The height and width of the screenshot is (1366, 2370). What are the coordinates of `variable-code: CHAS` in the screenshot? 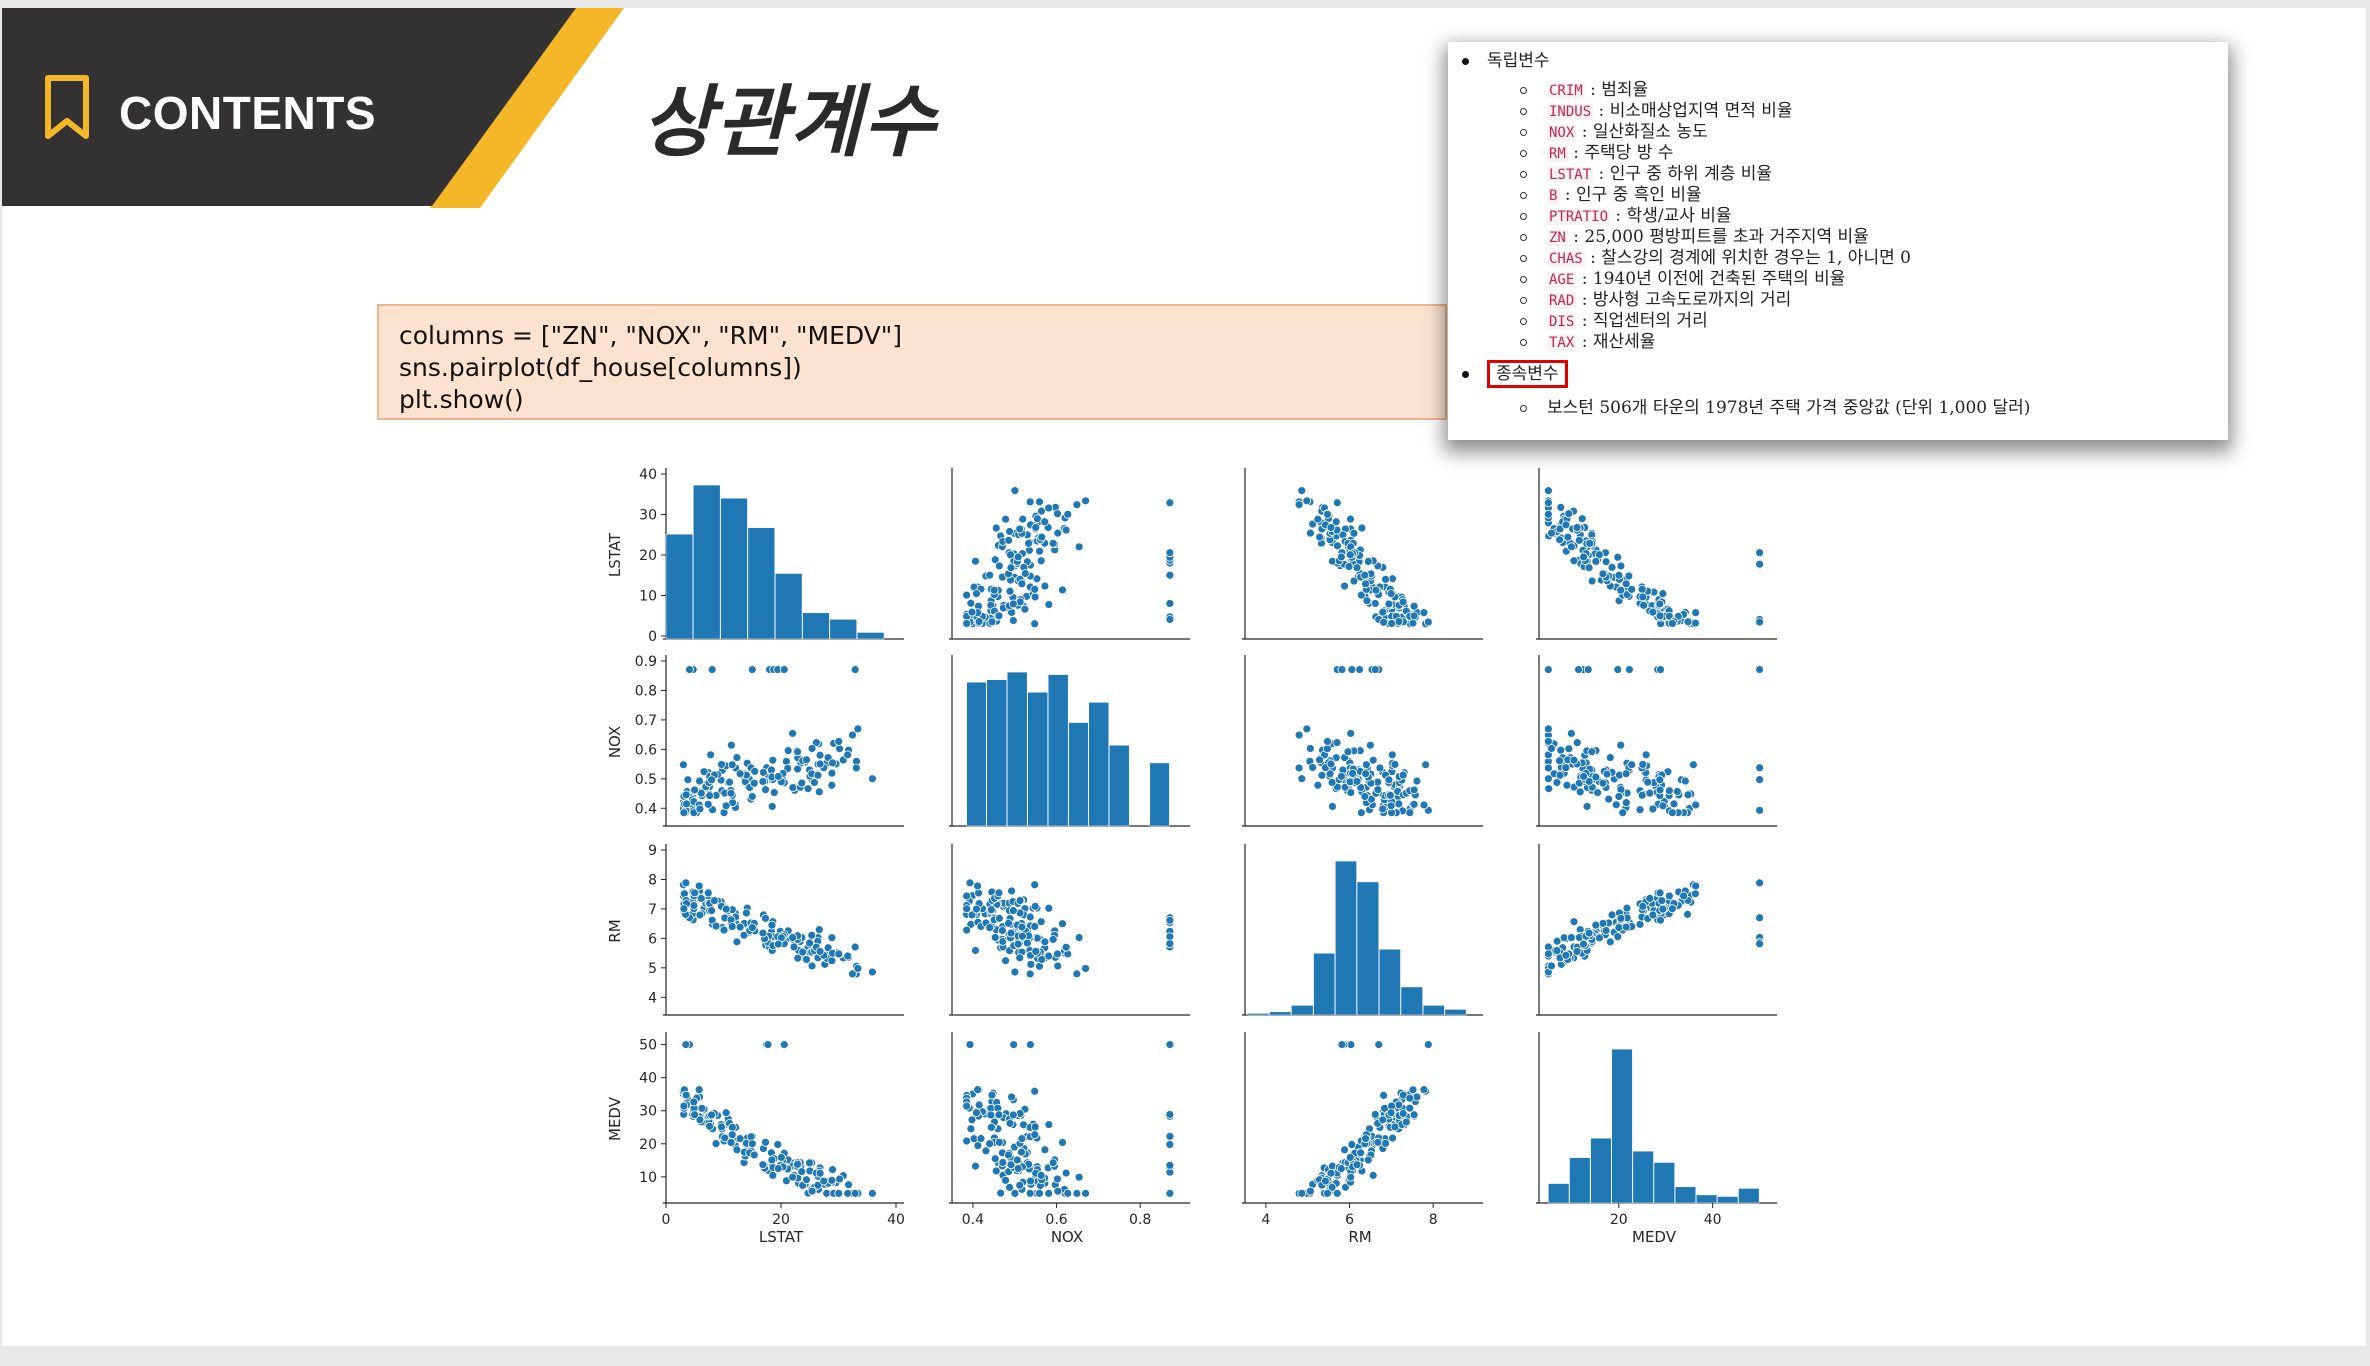 It's located at (1566, 259).